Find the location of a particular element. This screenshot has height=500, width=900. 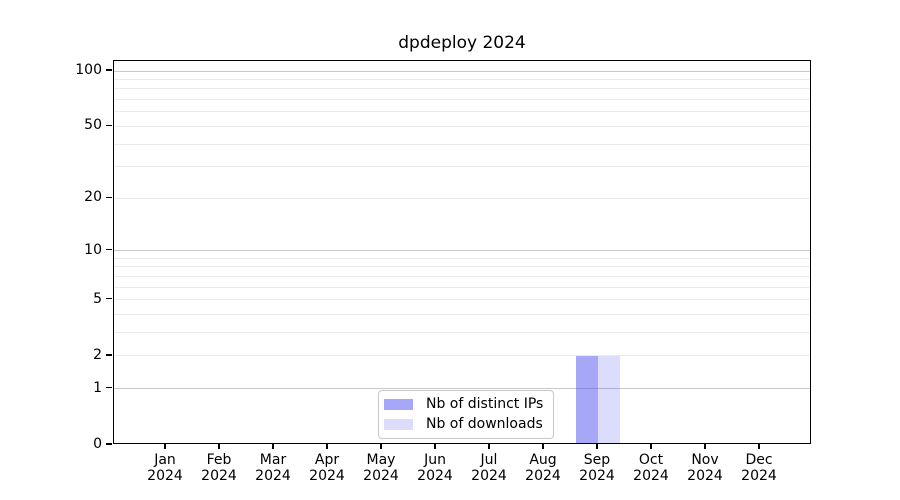

x-axis-tick-label: Mar 2024 is located at coordinates (273, 468).